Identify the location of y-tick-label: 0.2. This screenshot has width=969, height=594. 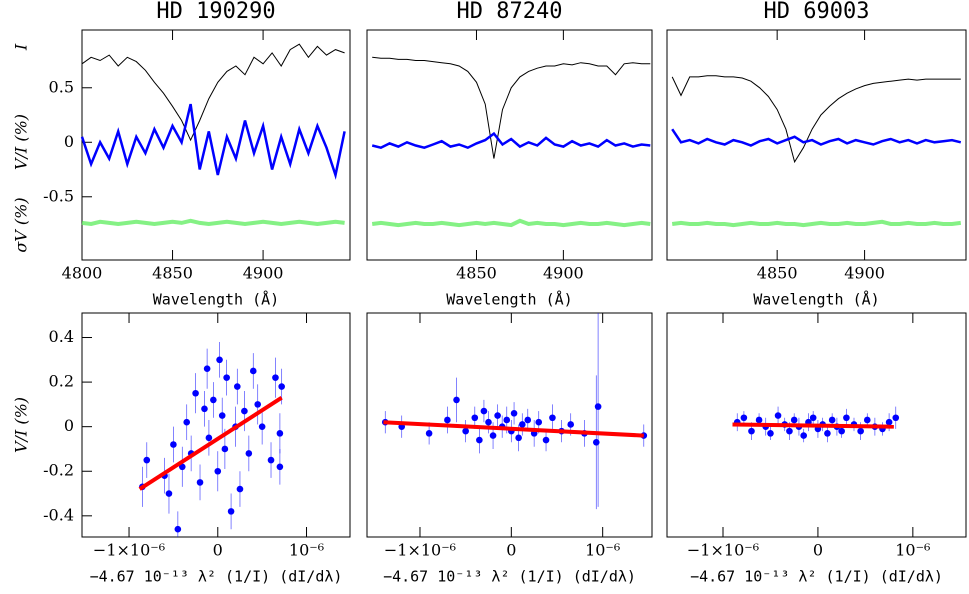
(61, 381).